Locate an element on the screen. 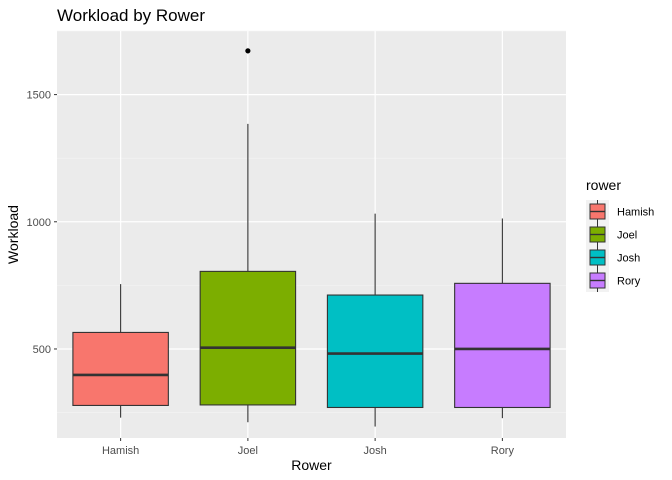 Image resolution: width=672 pixels, height=480 pixels. box-rory is located at coordinates (502, 318).